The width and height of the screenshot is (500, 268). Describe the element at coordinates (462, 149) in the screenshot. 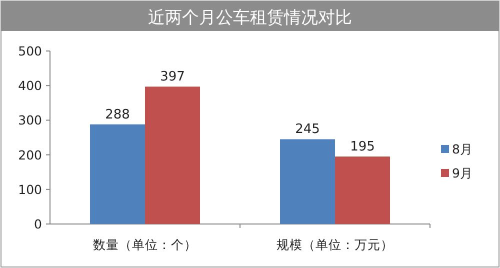

I see `legend-label: 8月` at that location.